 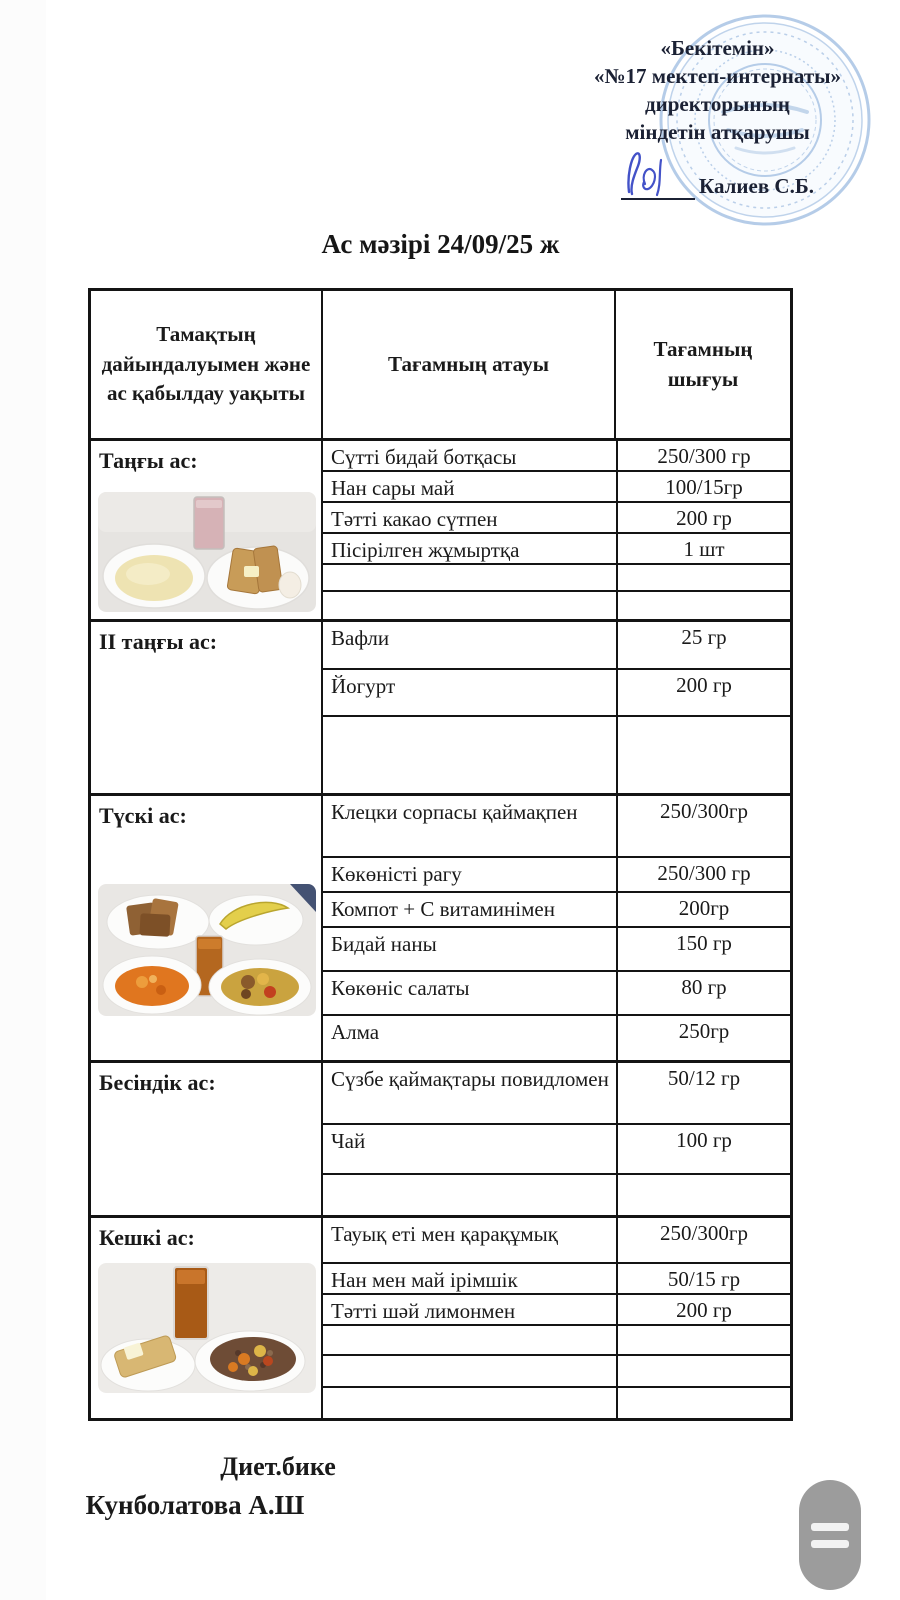 What do you see at coordinates (556, 646) in the screenshot?
I see `table-row: Вафли 25 гр` at bounding box center [556, 646].